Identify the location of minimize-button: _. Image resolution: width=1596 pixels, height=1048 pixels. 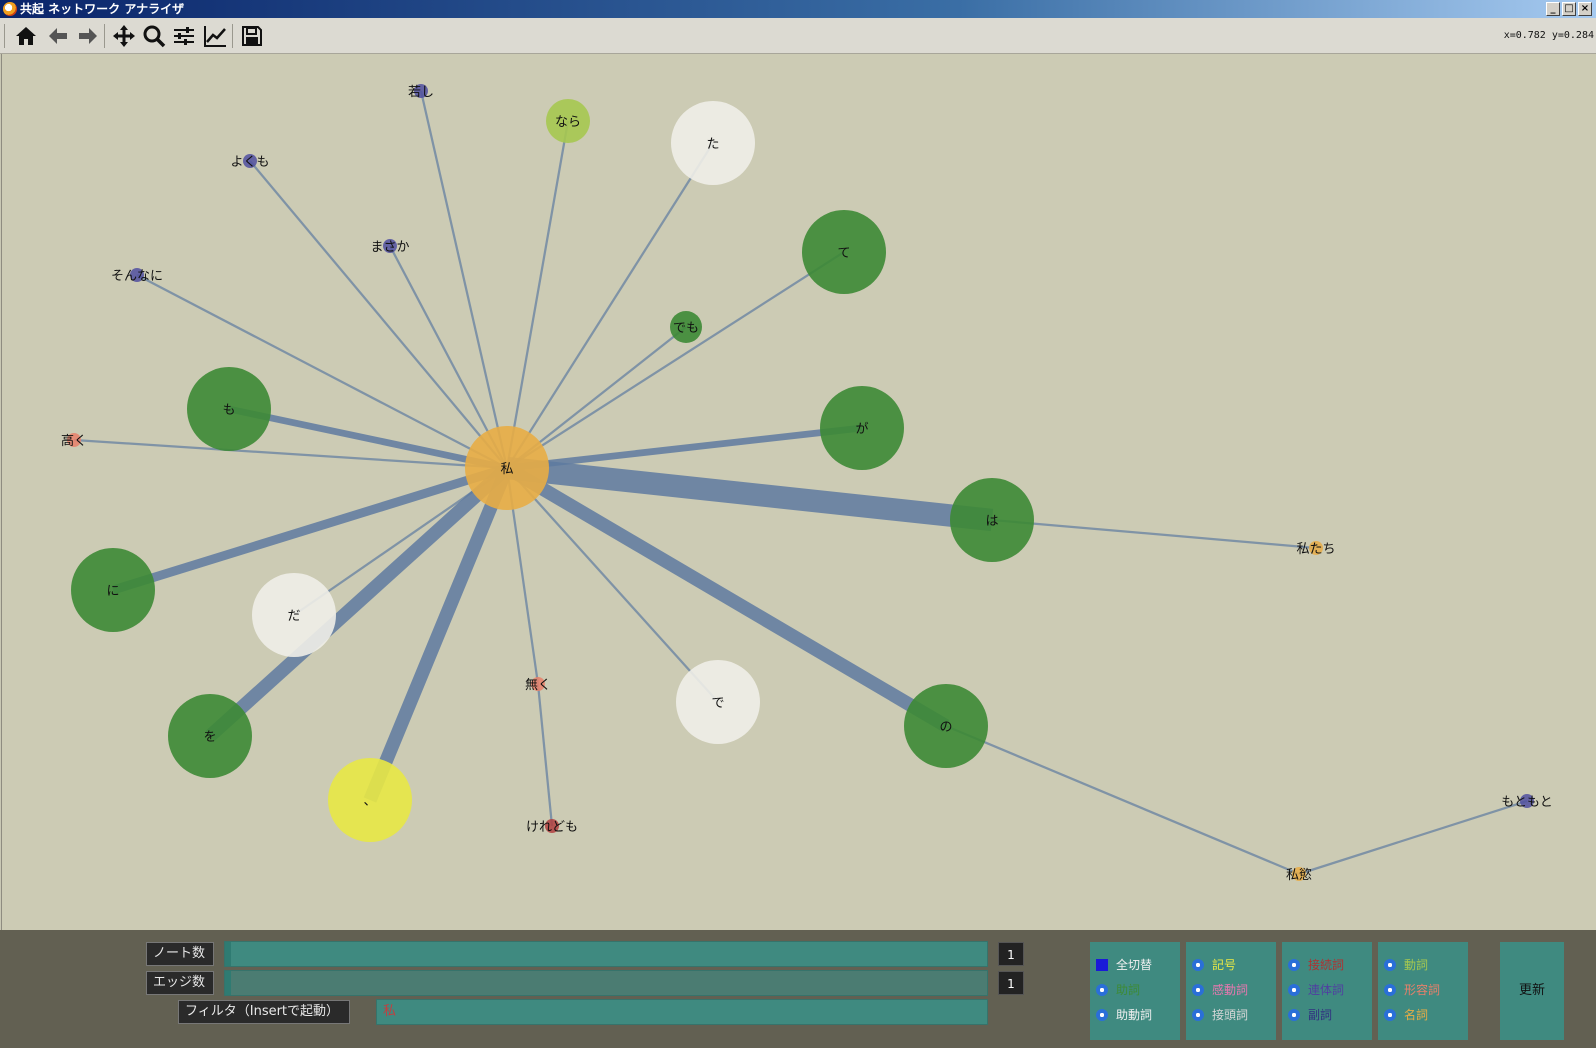
(1553, 9).